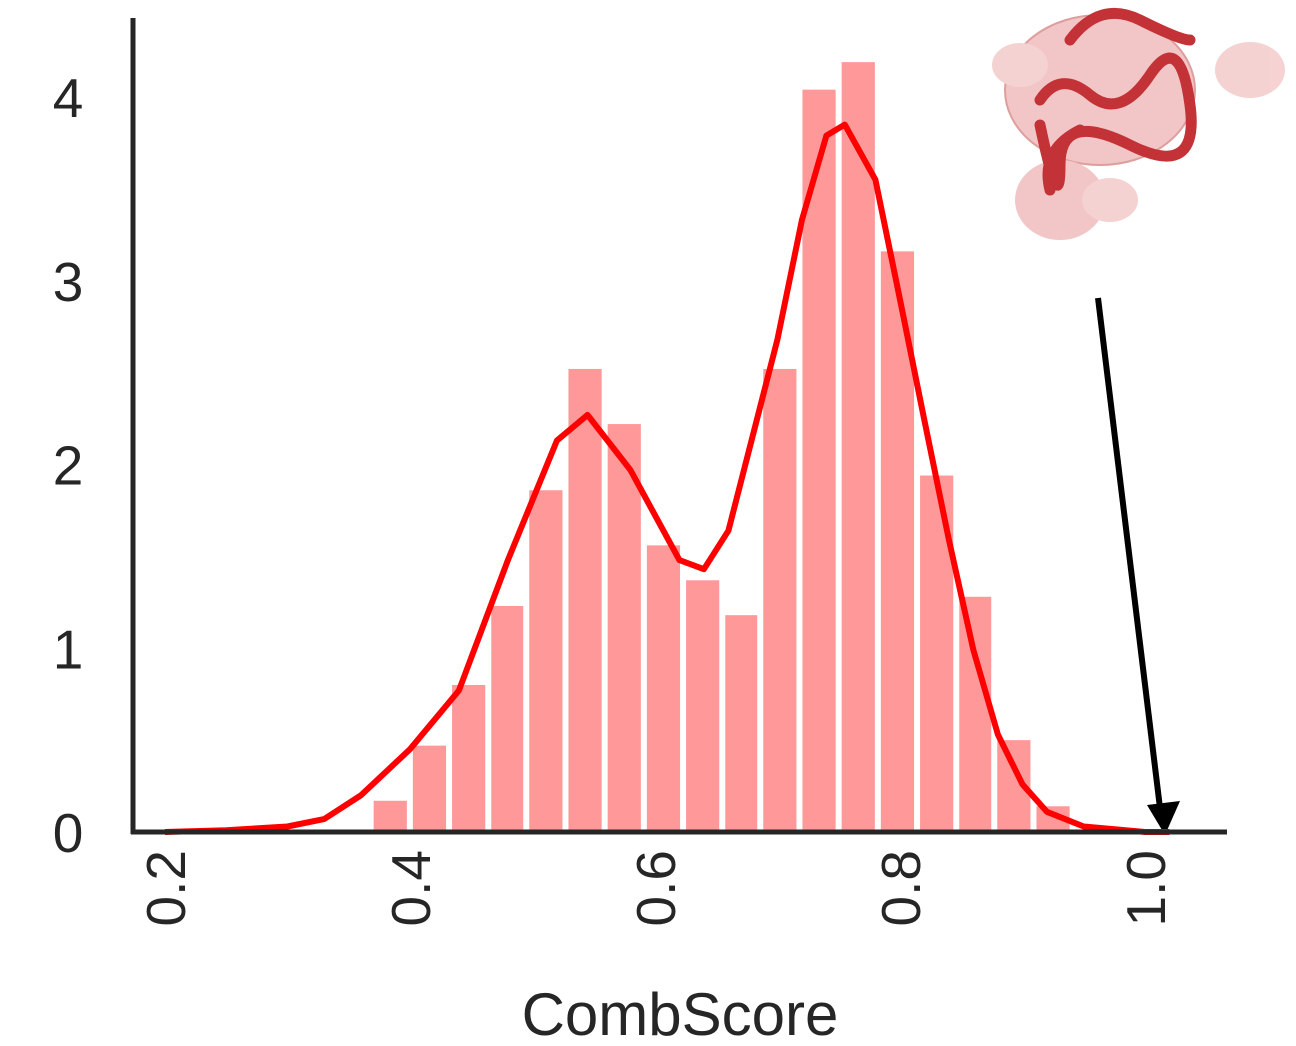 This screenshot has height=1046, width=1296. What do you see at coordinates (680, 1013) in the screenshot?
I see `x-axis-label: CombScore` at bounding box center [680, 1013].